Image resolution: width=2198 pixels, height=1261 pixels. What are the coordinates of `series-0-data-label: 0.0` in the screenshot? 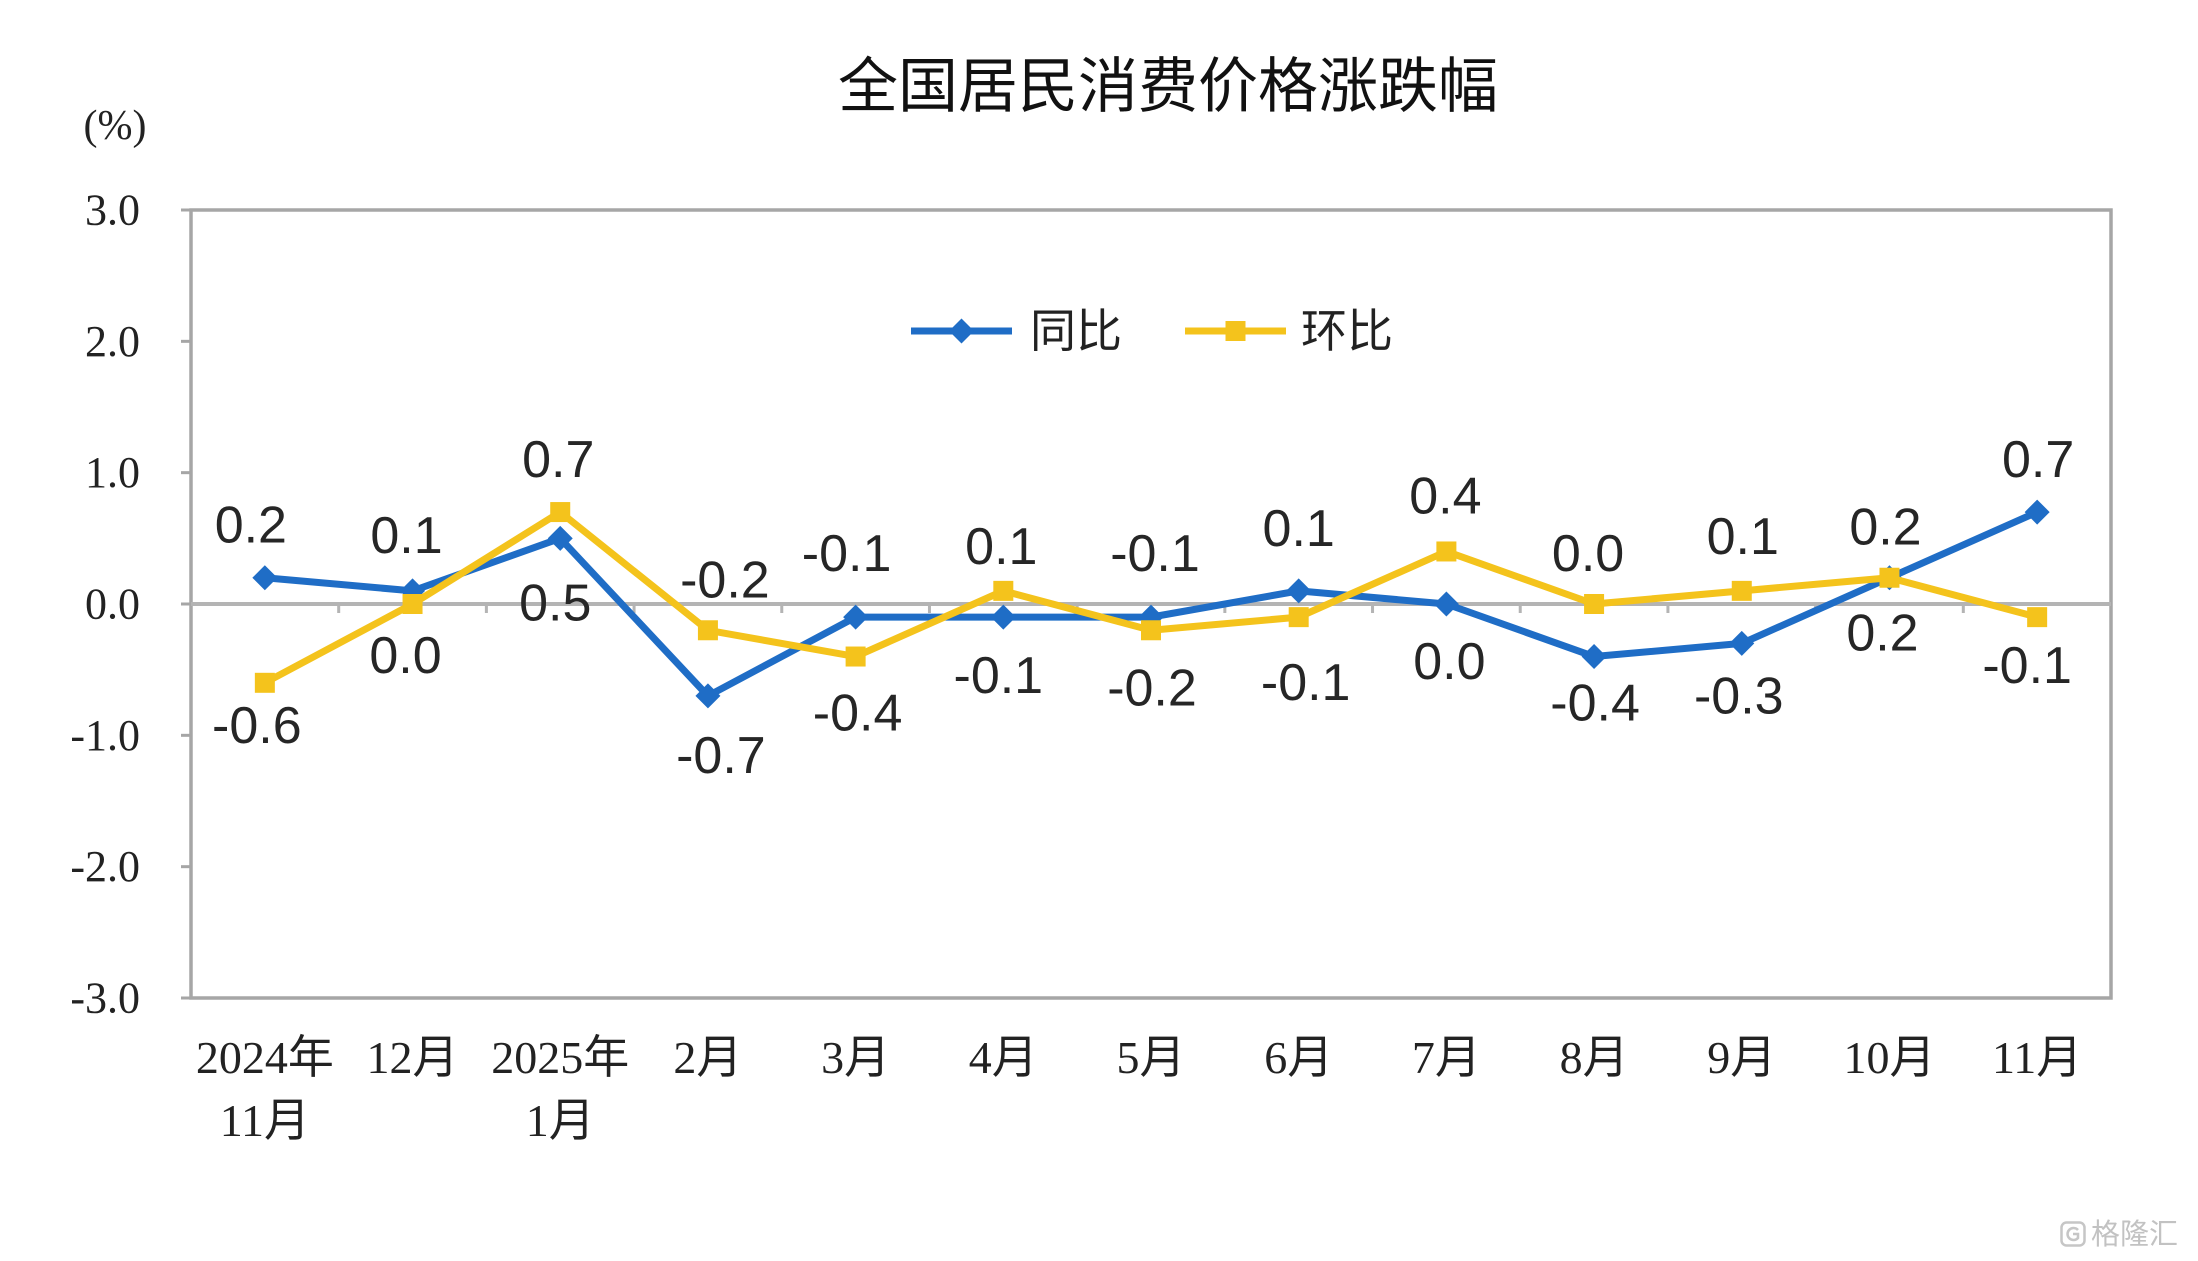 It's located at (1449, 662).